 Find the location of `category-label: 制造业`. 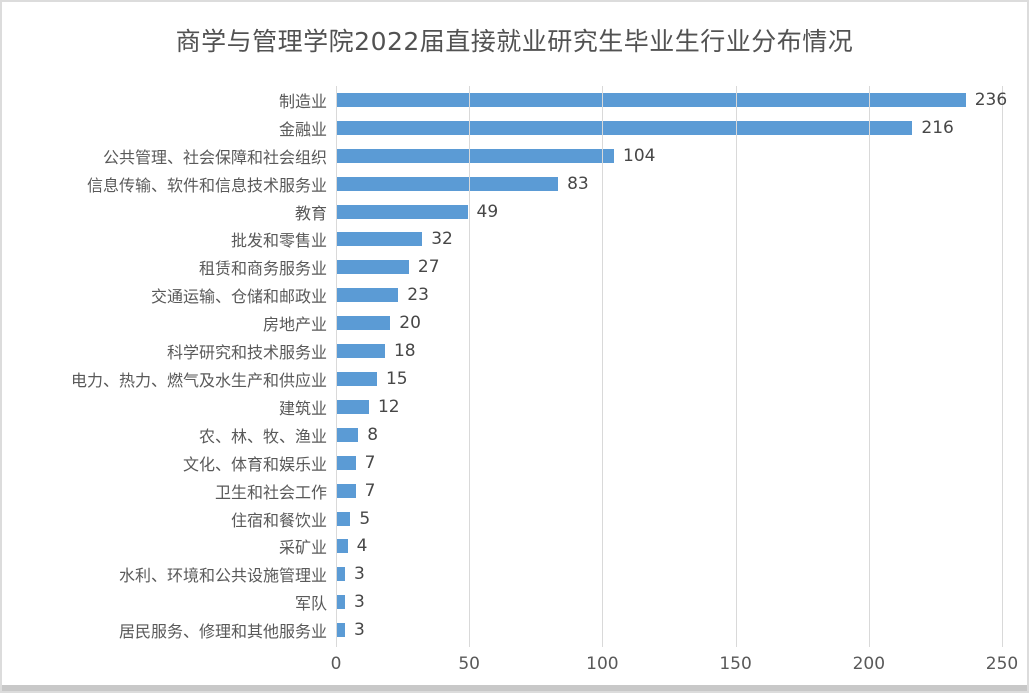

category-label: 制造业 is located at coordinates (302, 101).